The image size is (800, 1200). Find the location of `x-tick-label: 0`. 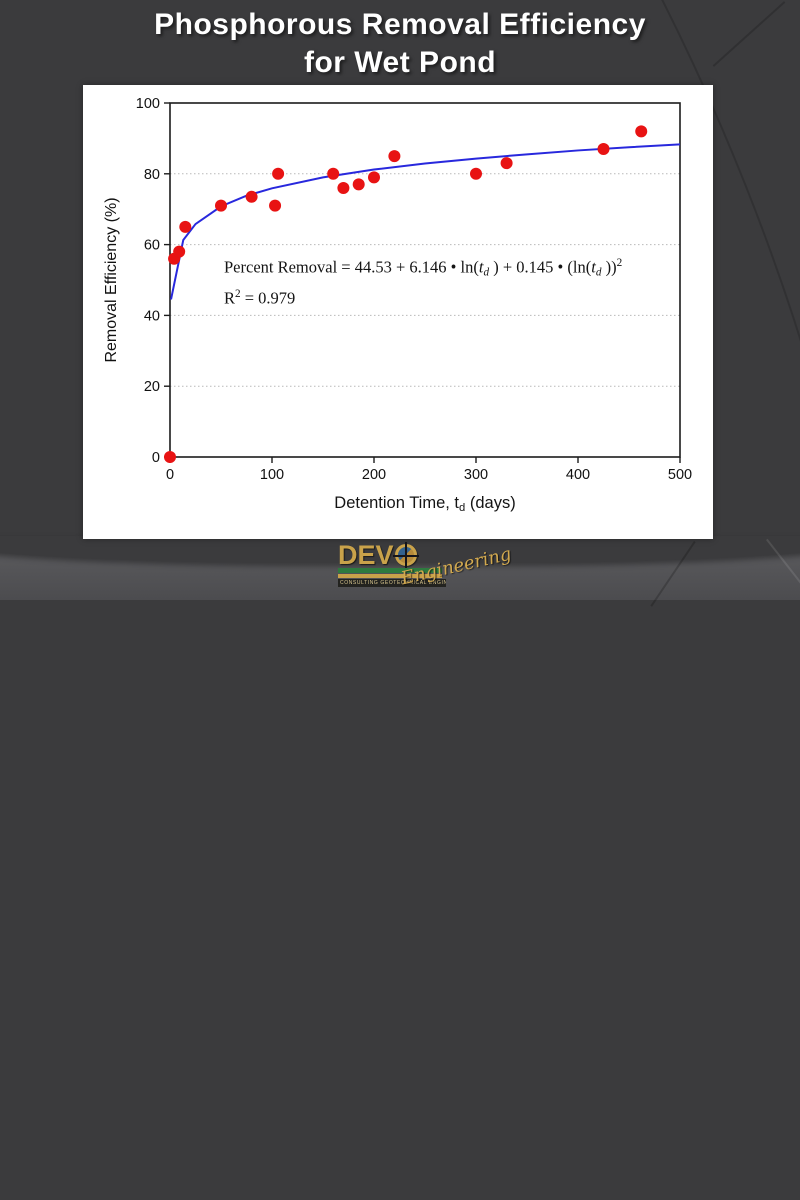

x-tick-label: 0 is located at coordinates (170, 475).